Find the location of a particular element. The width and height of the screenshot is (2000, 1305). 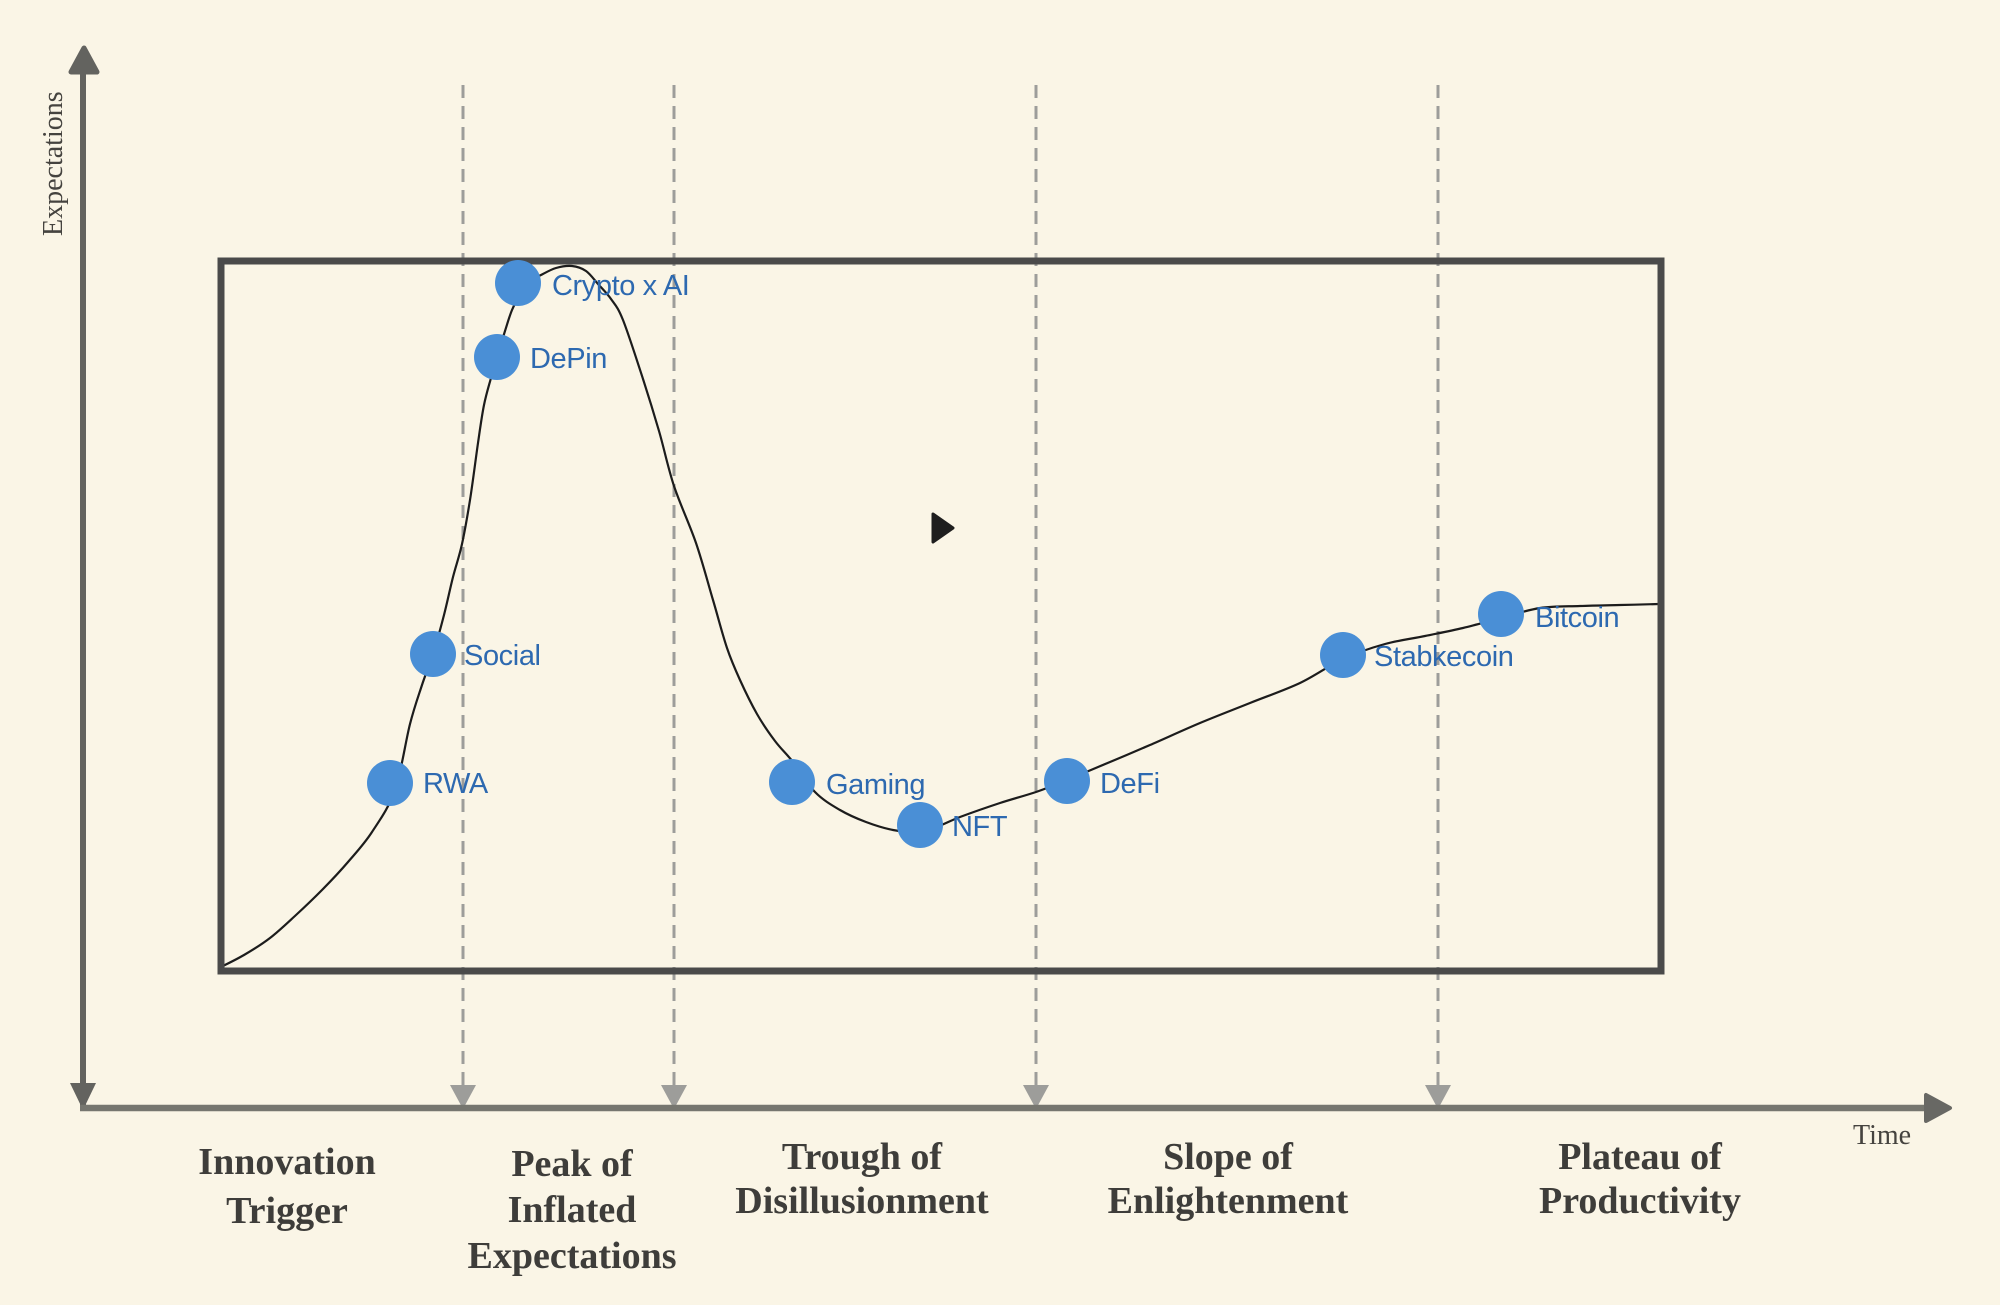

svg-text: Gaming is located at coordinates (875, 785).